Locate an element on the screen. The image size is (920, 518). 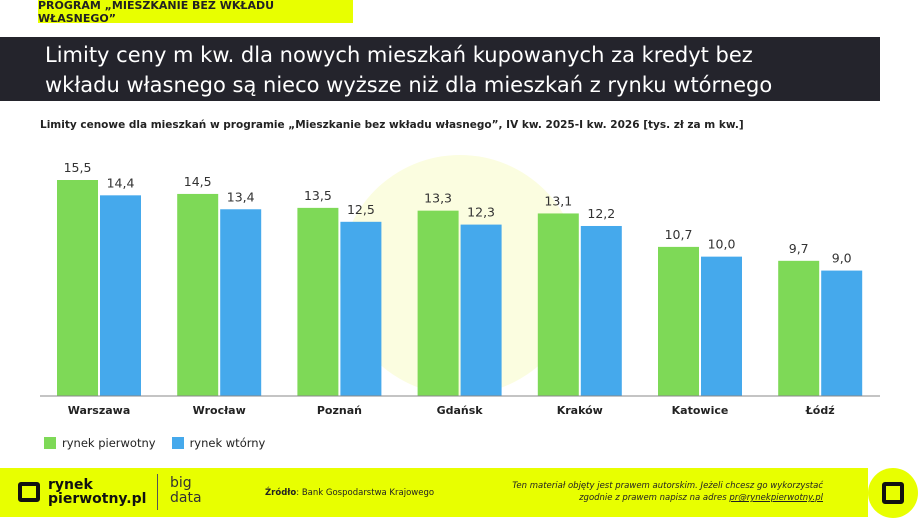
source-text: : Bank Gospodarstwa Krajowego is located at coordinates (365, 493).